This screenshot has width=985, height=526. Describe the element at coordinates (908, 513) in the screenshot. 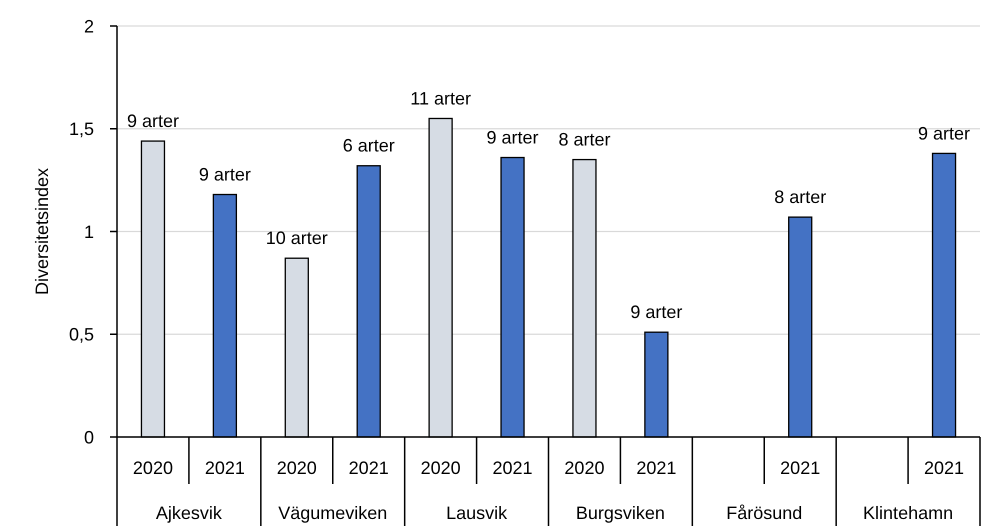

I see `x-tick-label: Klintehamn` at that location.